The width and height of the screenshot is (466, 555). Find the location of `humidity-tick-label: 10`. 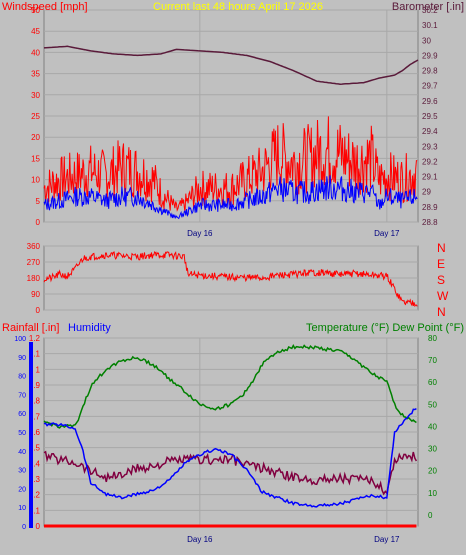

humidity-tick-label: 10 is located at coordinates (22, 508).